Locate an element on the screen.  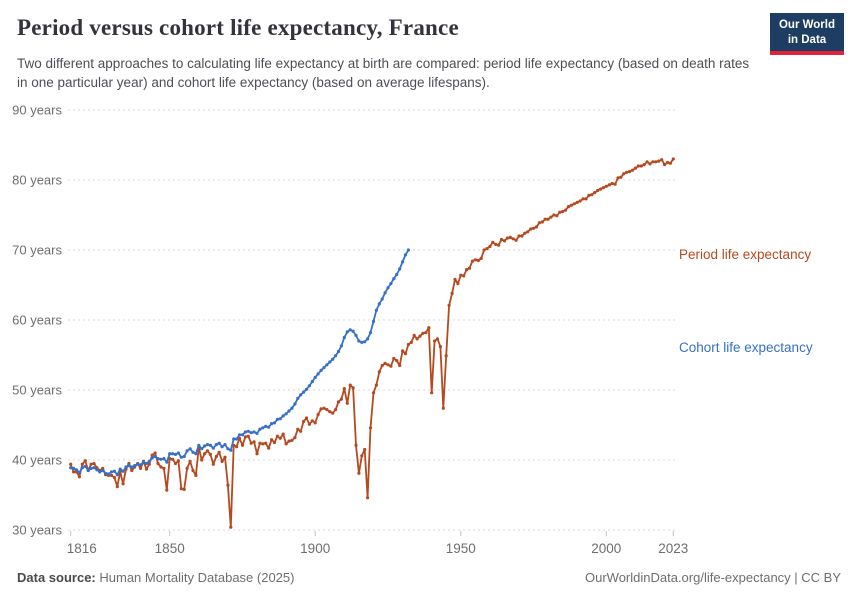
series-label-period-life-expectancy: Period life expectancy is located at coordinates (745, 254).